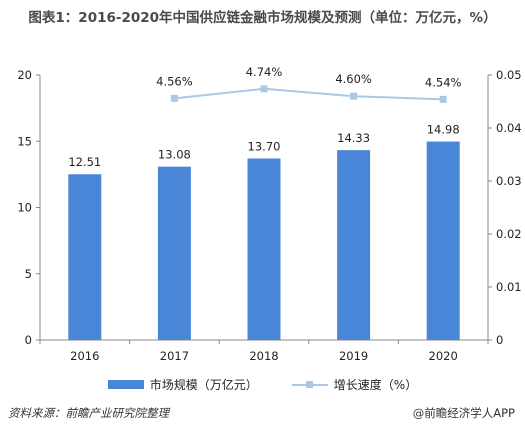 This screenshot has width=525, height=433. I want to click on bar-value-label: 14.98, so click(443, 130).